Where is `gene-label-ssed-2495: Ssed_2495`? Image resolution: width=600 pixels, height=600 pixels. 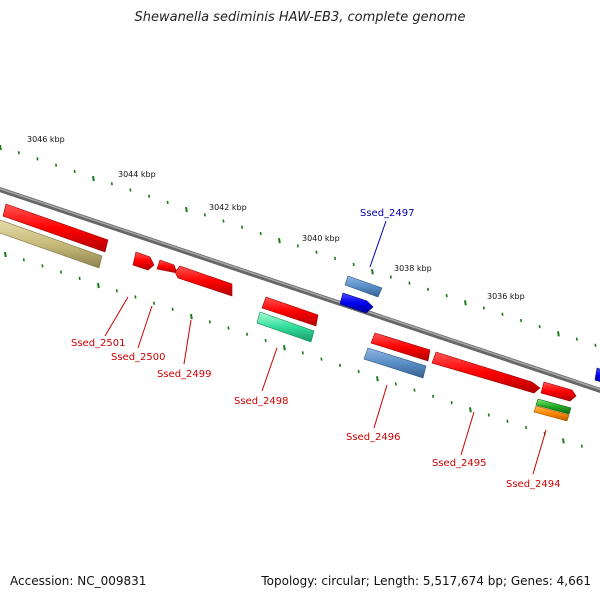
gene-label-ssed-2495: Ssed_2495 is located at coordinates (459, 463).